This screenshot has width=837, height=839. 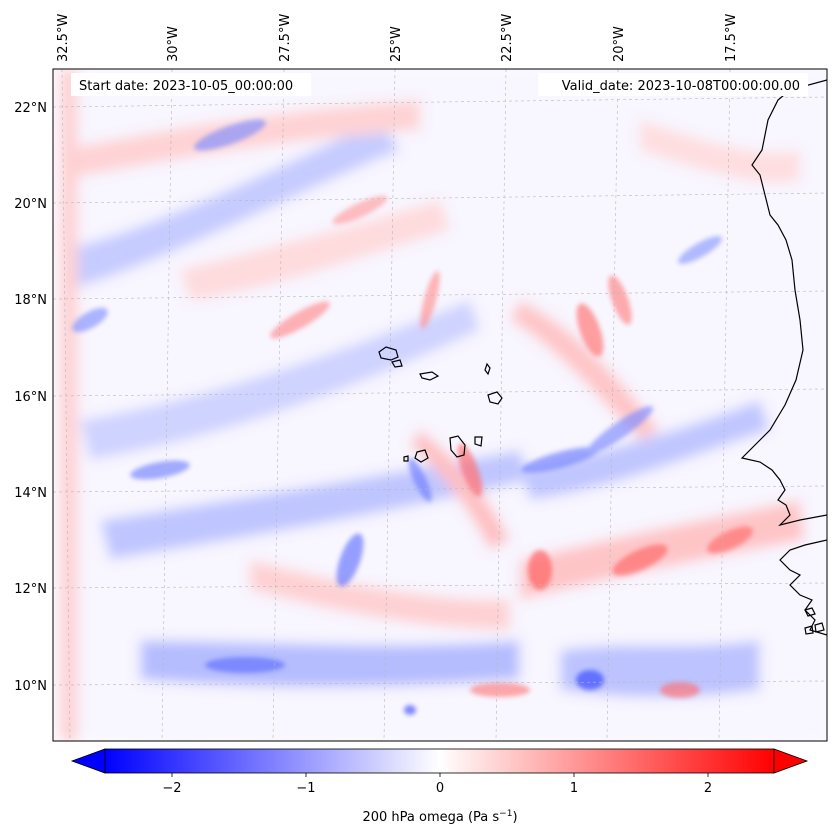 What do you see at coordinates (396, 44) in the screenshot?
I see `lon-label-25w: 25°W` at bounding box center [396, 44].